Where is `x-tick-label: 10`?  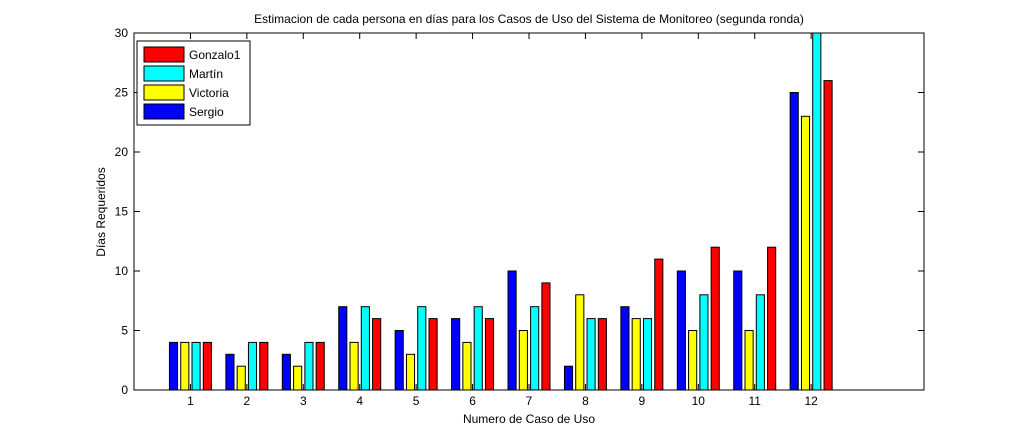
x-tick-label: 10 is located at coordinates (699, 401).